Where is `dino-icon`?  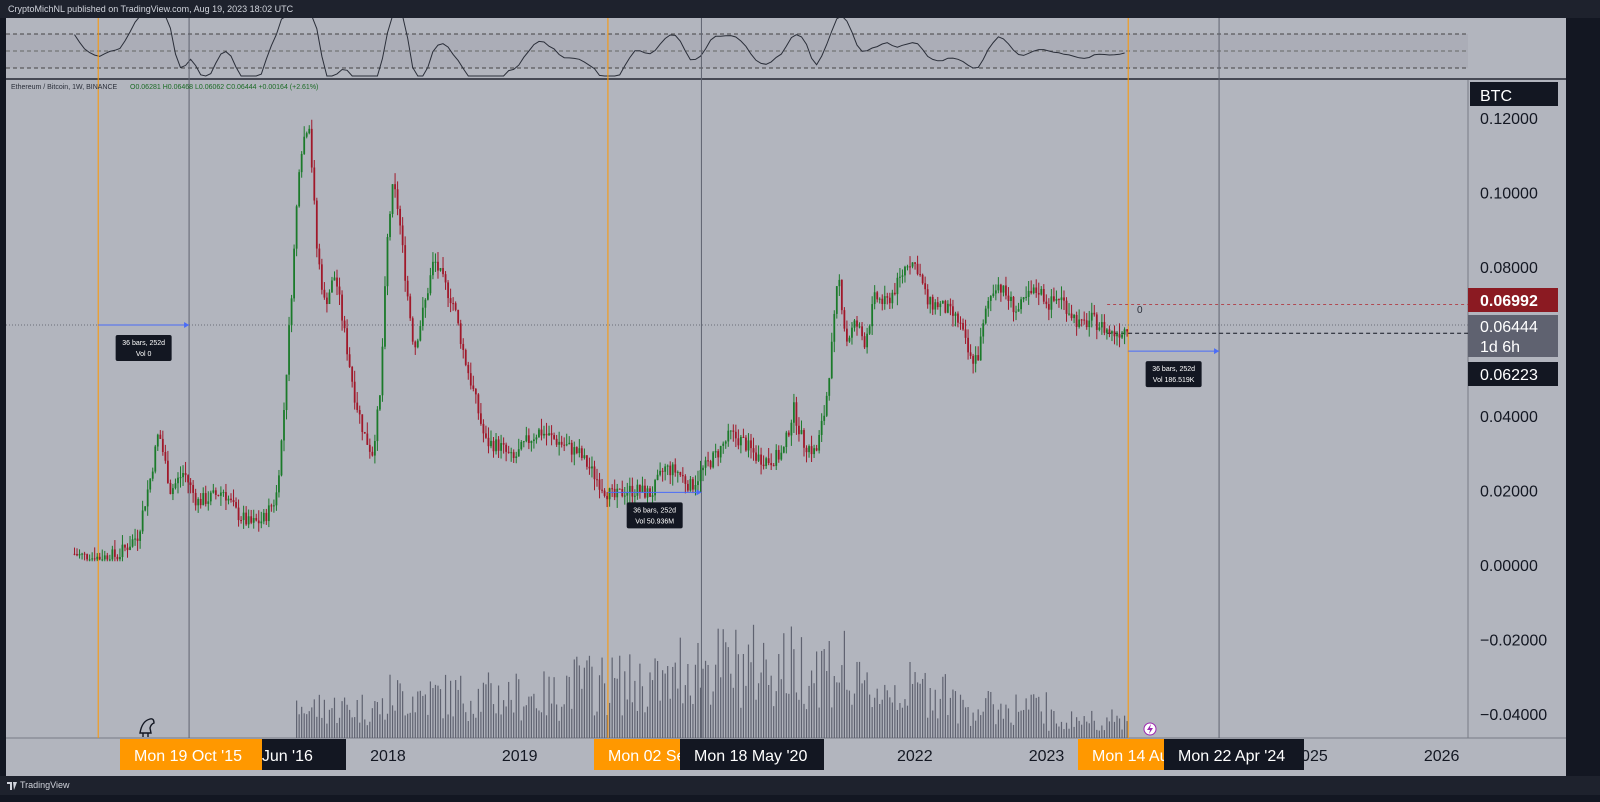 dino-icon is located at coordinates (147, 727).